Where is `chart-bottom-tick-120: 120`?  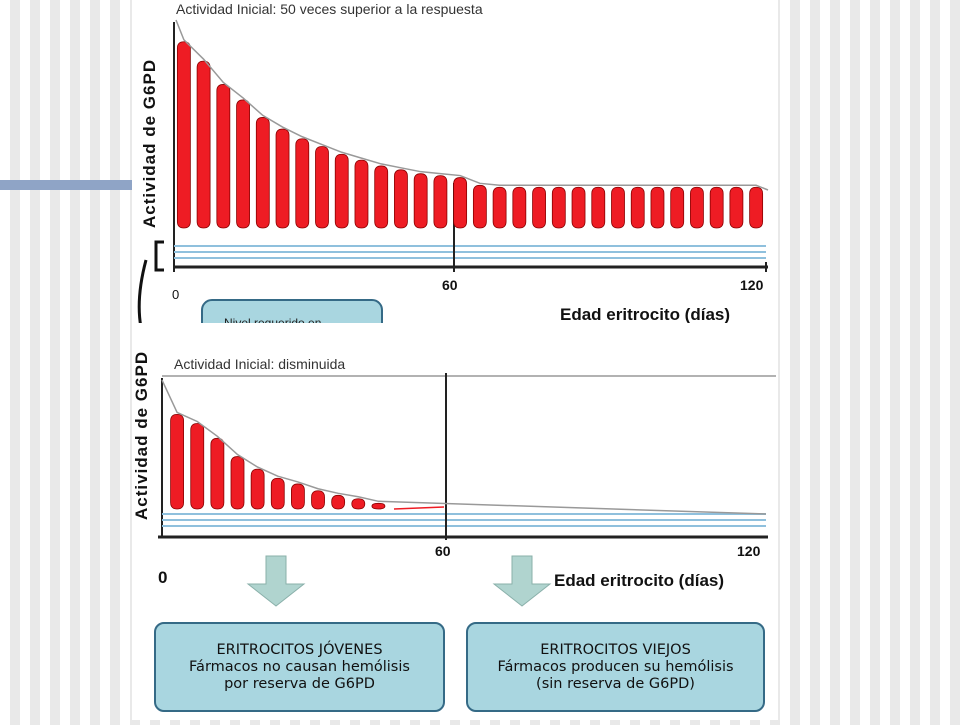 chart-bottom-tick-120: 120 is located at coordinates (749, 551).